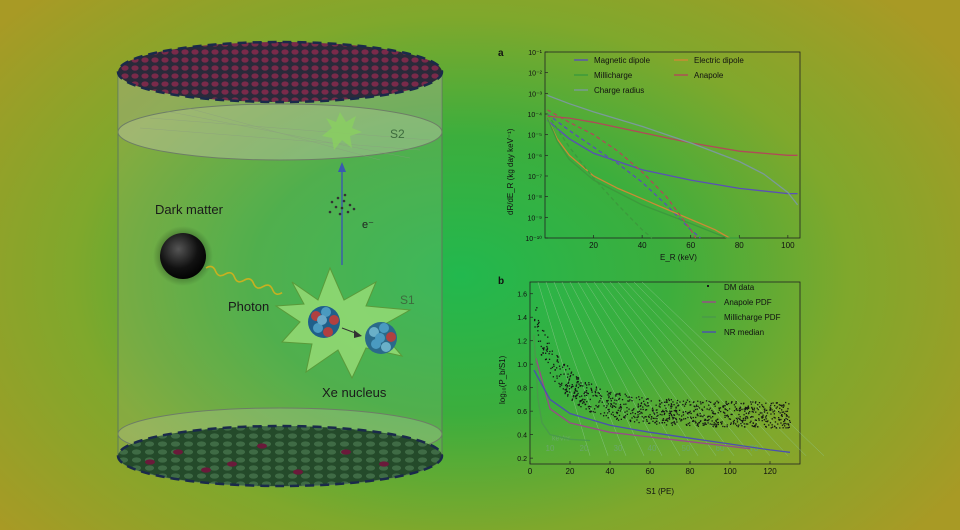  I want to click on y-tick-label: 1.4, so click(522, 318).